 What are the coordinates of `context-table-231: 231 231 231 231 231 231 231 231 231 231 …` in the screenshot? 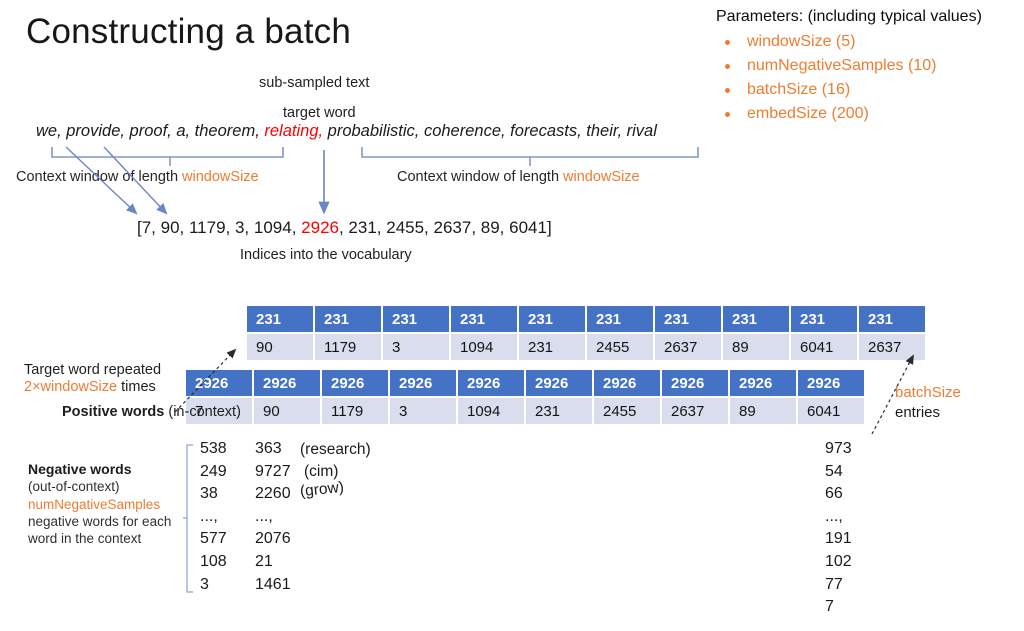 It's located at (586, 333).